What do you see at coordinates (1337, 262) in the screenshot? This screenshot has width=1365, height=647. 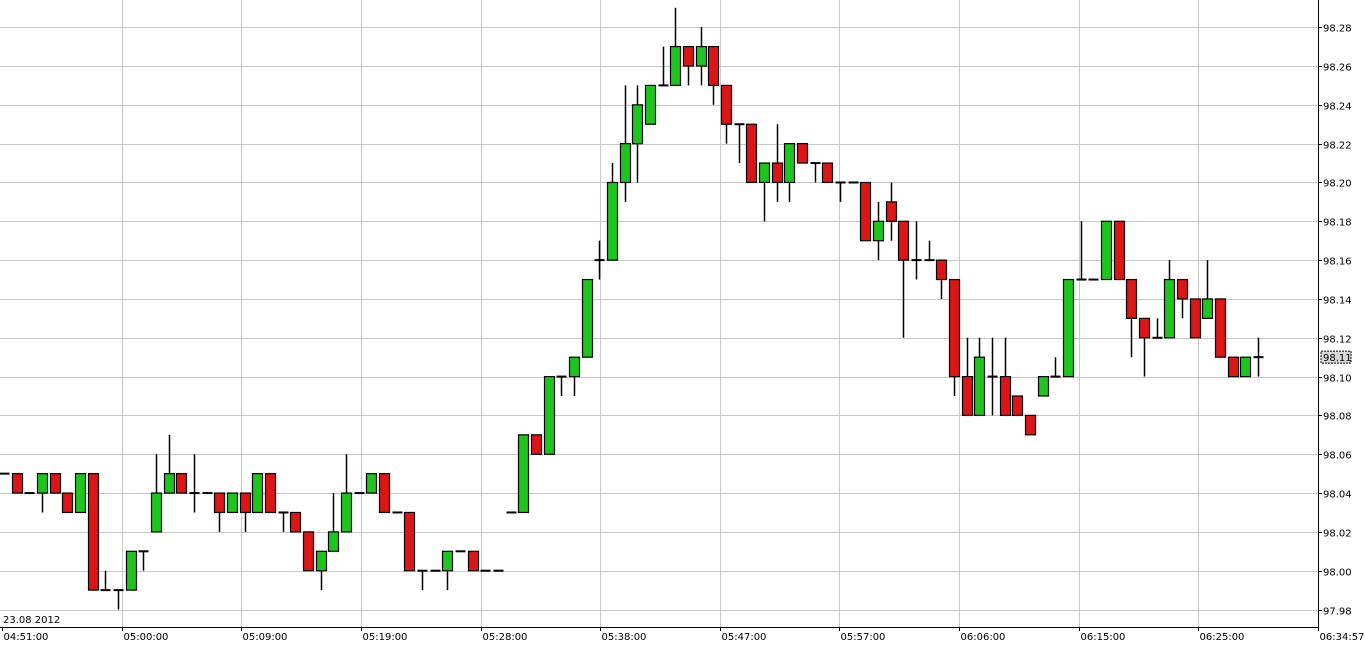 I see `y-tick-label: 98.16` at bounding box center [1337, 262].